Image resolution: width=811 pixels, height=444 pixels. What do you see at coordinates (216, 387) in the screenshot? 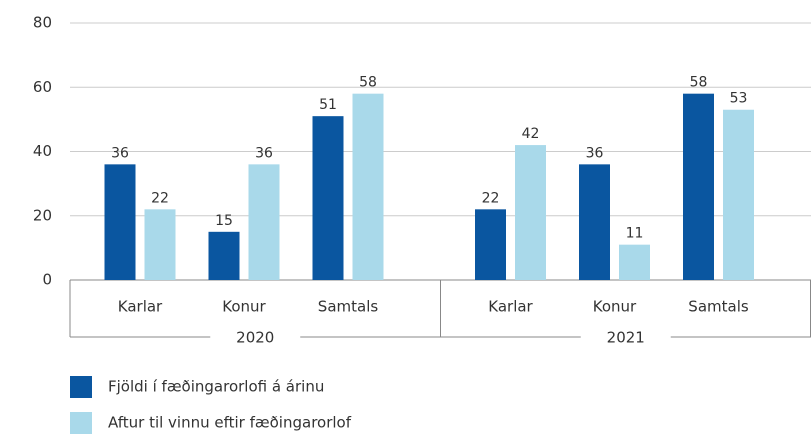
I see `legend-label: Fjöldi í fæðingarorlofi á árinu` at bounding box center [216, 387].